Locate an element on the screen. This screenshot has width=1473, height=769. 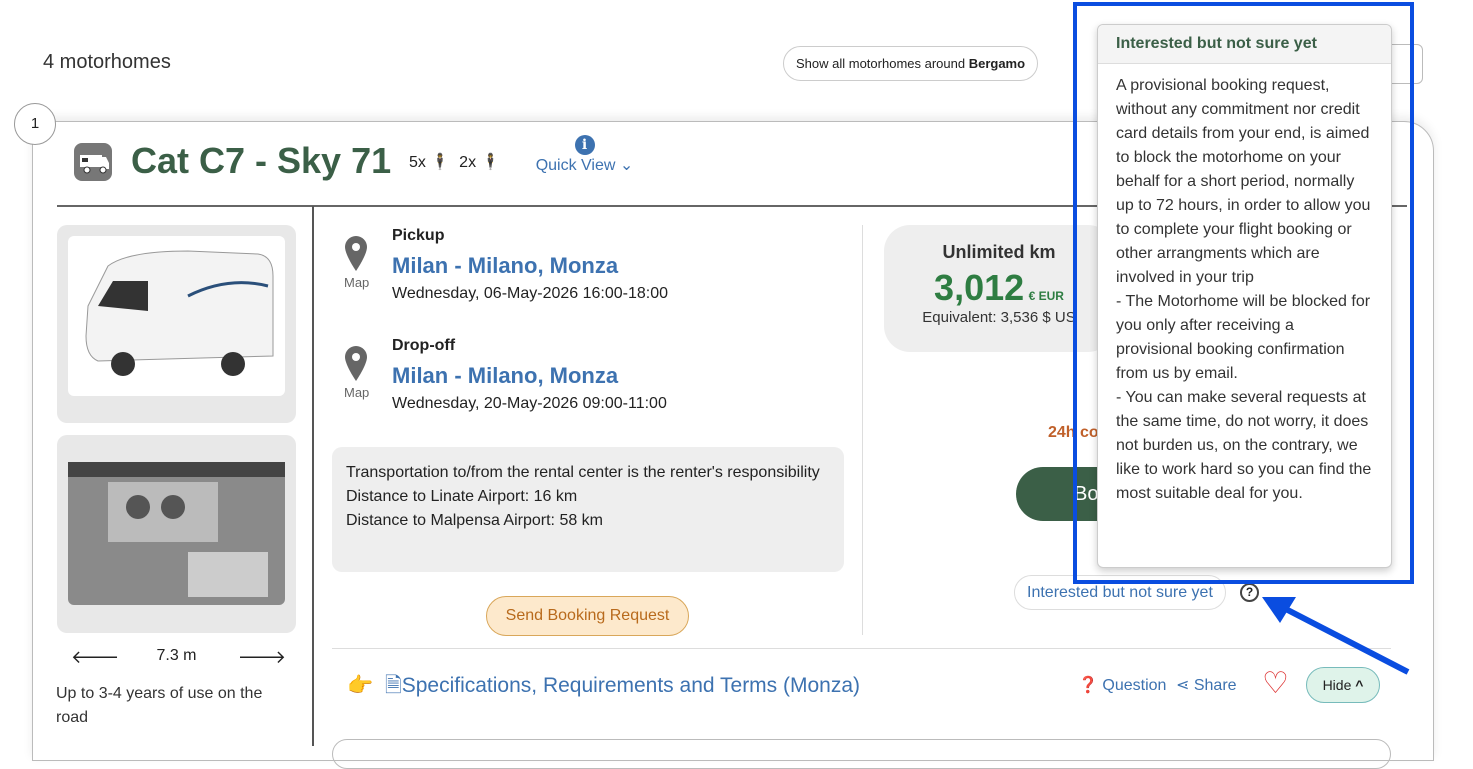
pickup-map-link: Map is located at coordinates (357, 263).